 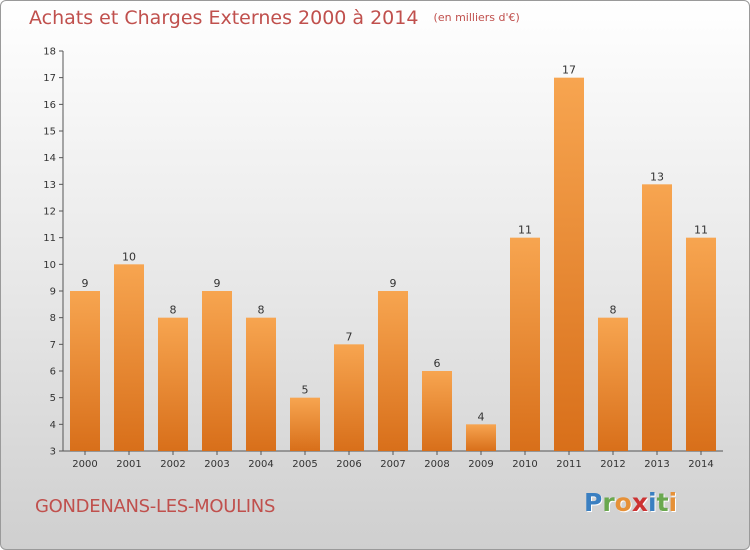 I want to click on y-tick-label: 16, so click(x=49, y=105).